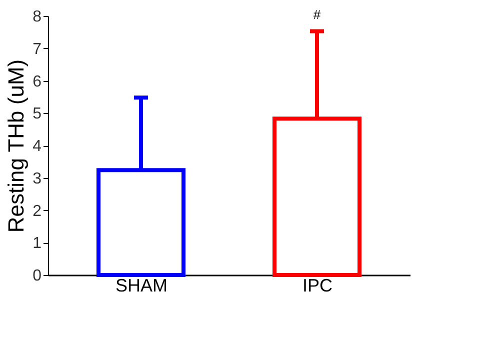 This screenshot has height=363, width=485. Describe the element at coordinates (317, 14) in the screenshot. I see `annotation: #` at that location.